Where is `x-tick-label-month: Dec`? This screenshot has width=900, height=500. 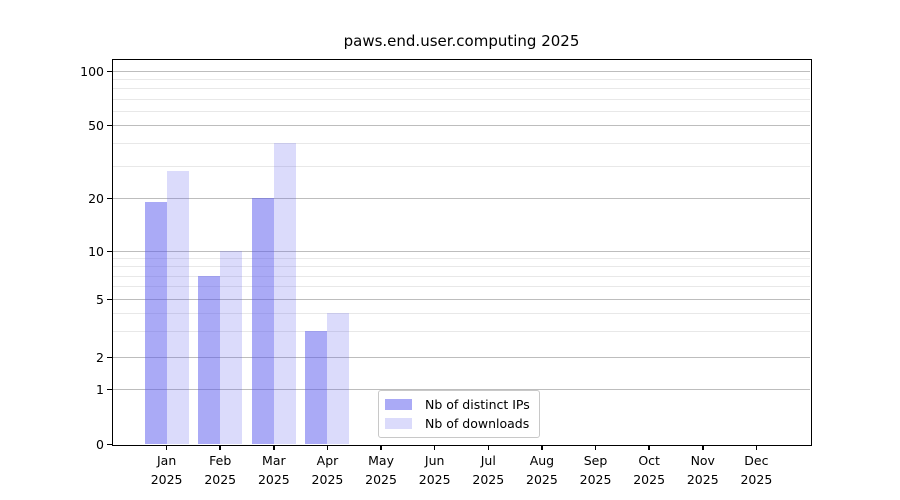 x-tick-label-month: Dec is located at coordinates (756, 460).